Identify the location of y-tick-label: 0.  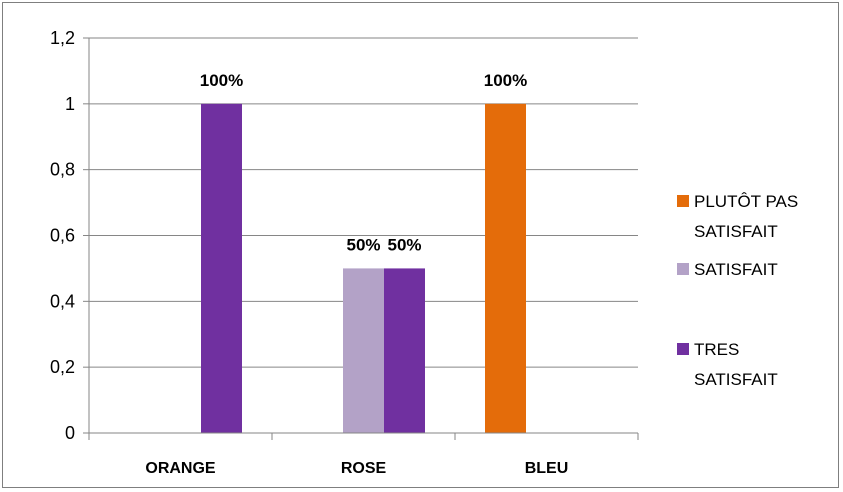
(70, 433).